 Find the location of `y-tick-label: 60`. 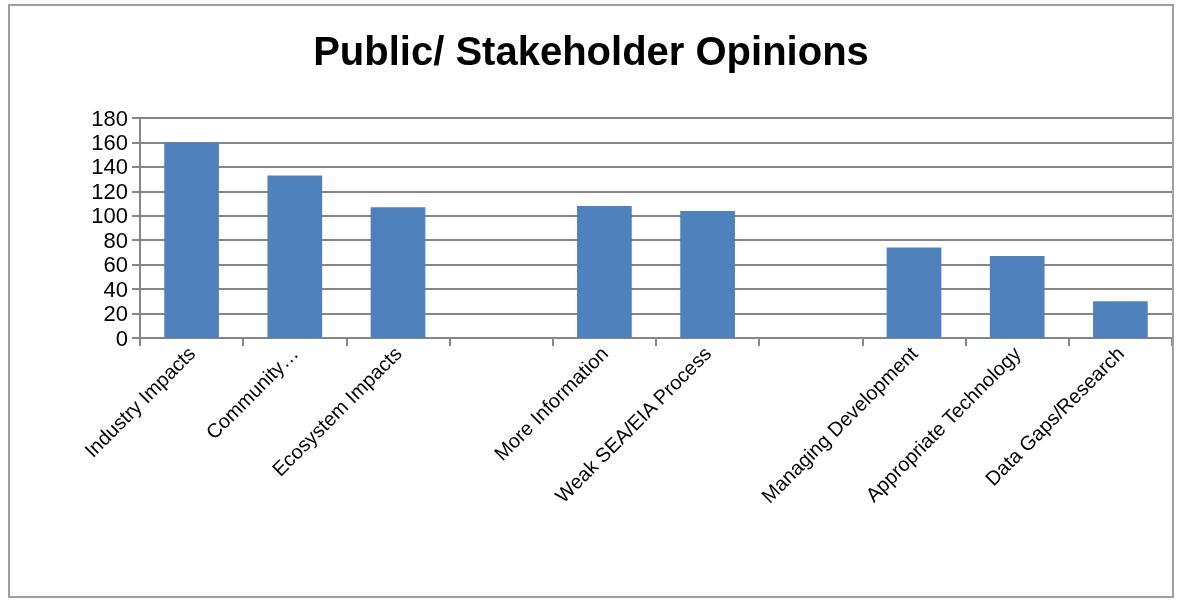

y-tick-label: 60 is located at coordinates (115, 265).